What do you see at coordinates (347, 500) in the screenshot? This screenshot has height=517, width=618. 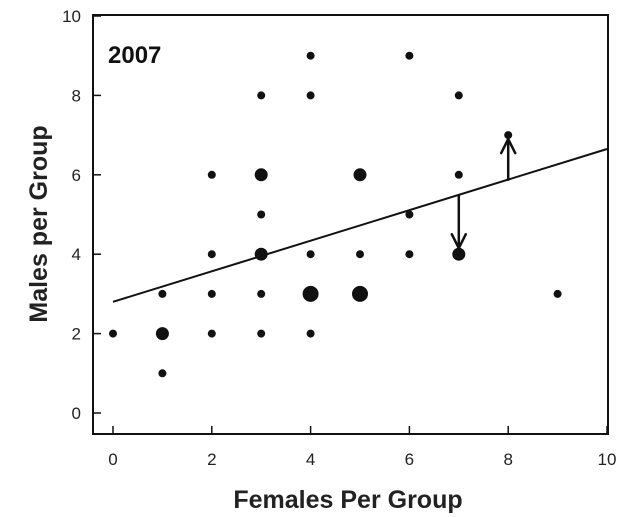 I see `x-axis-title: Females Per Group` at bounding box center [347, 500].